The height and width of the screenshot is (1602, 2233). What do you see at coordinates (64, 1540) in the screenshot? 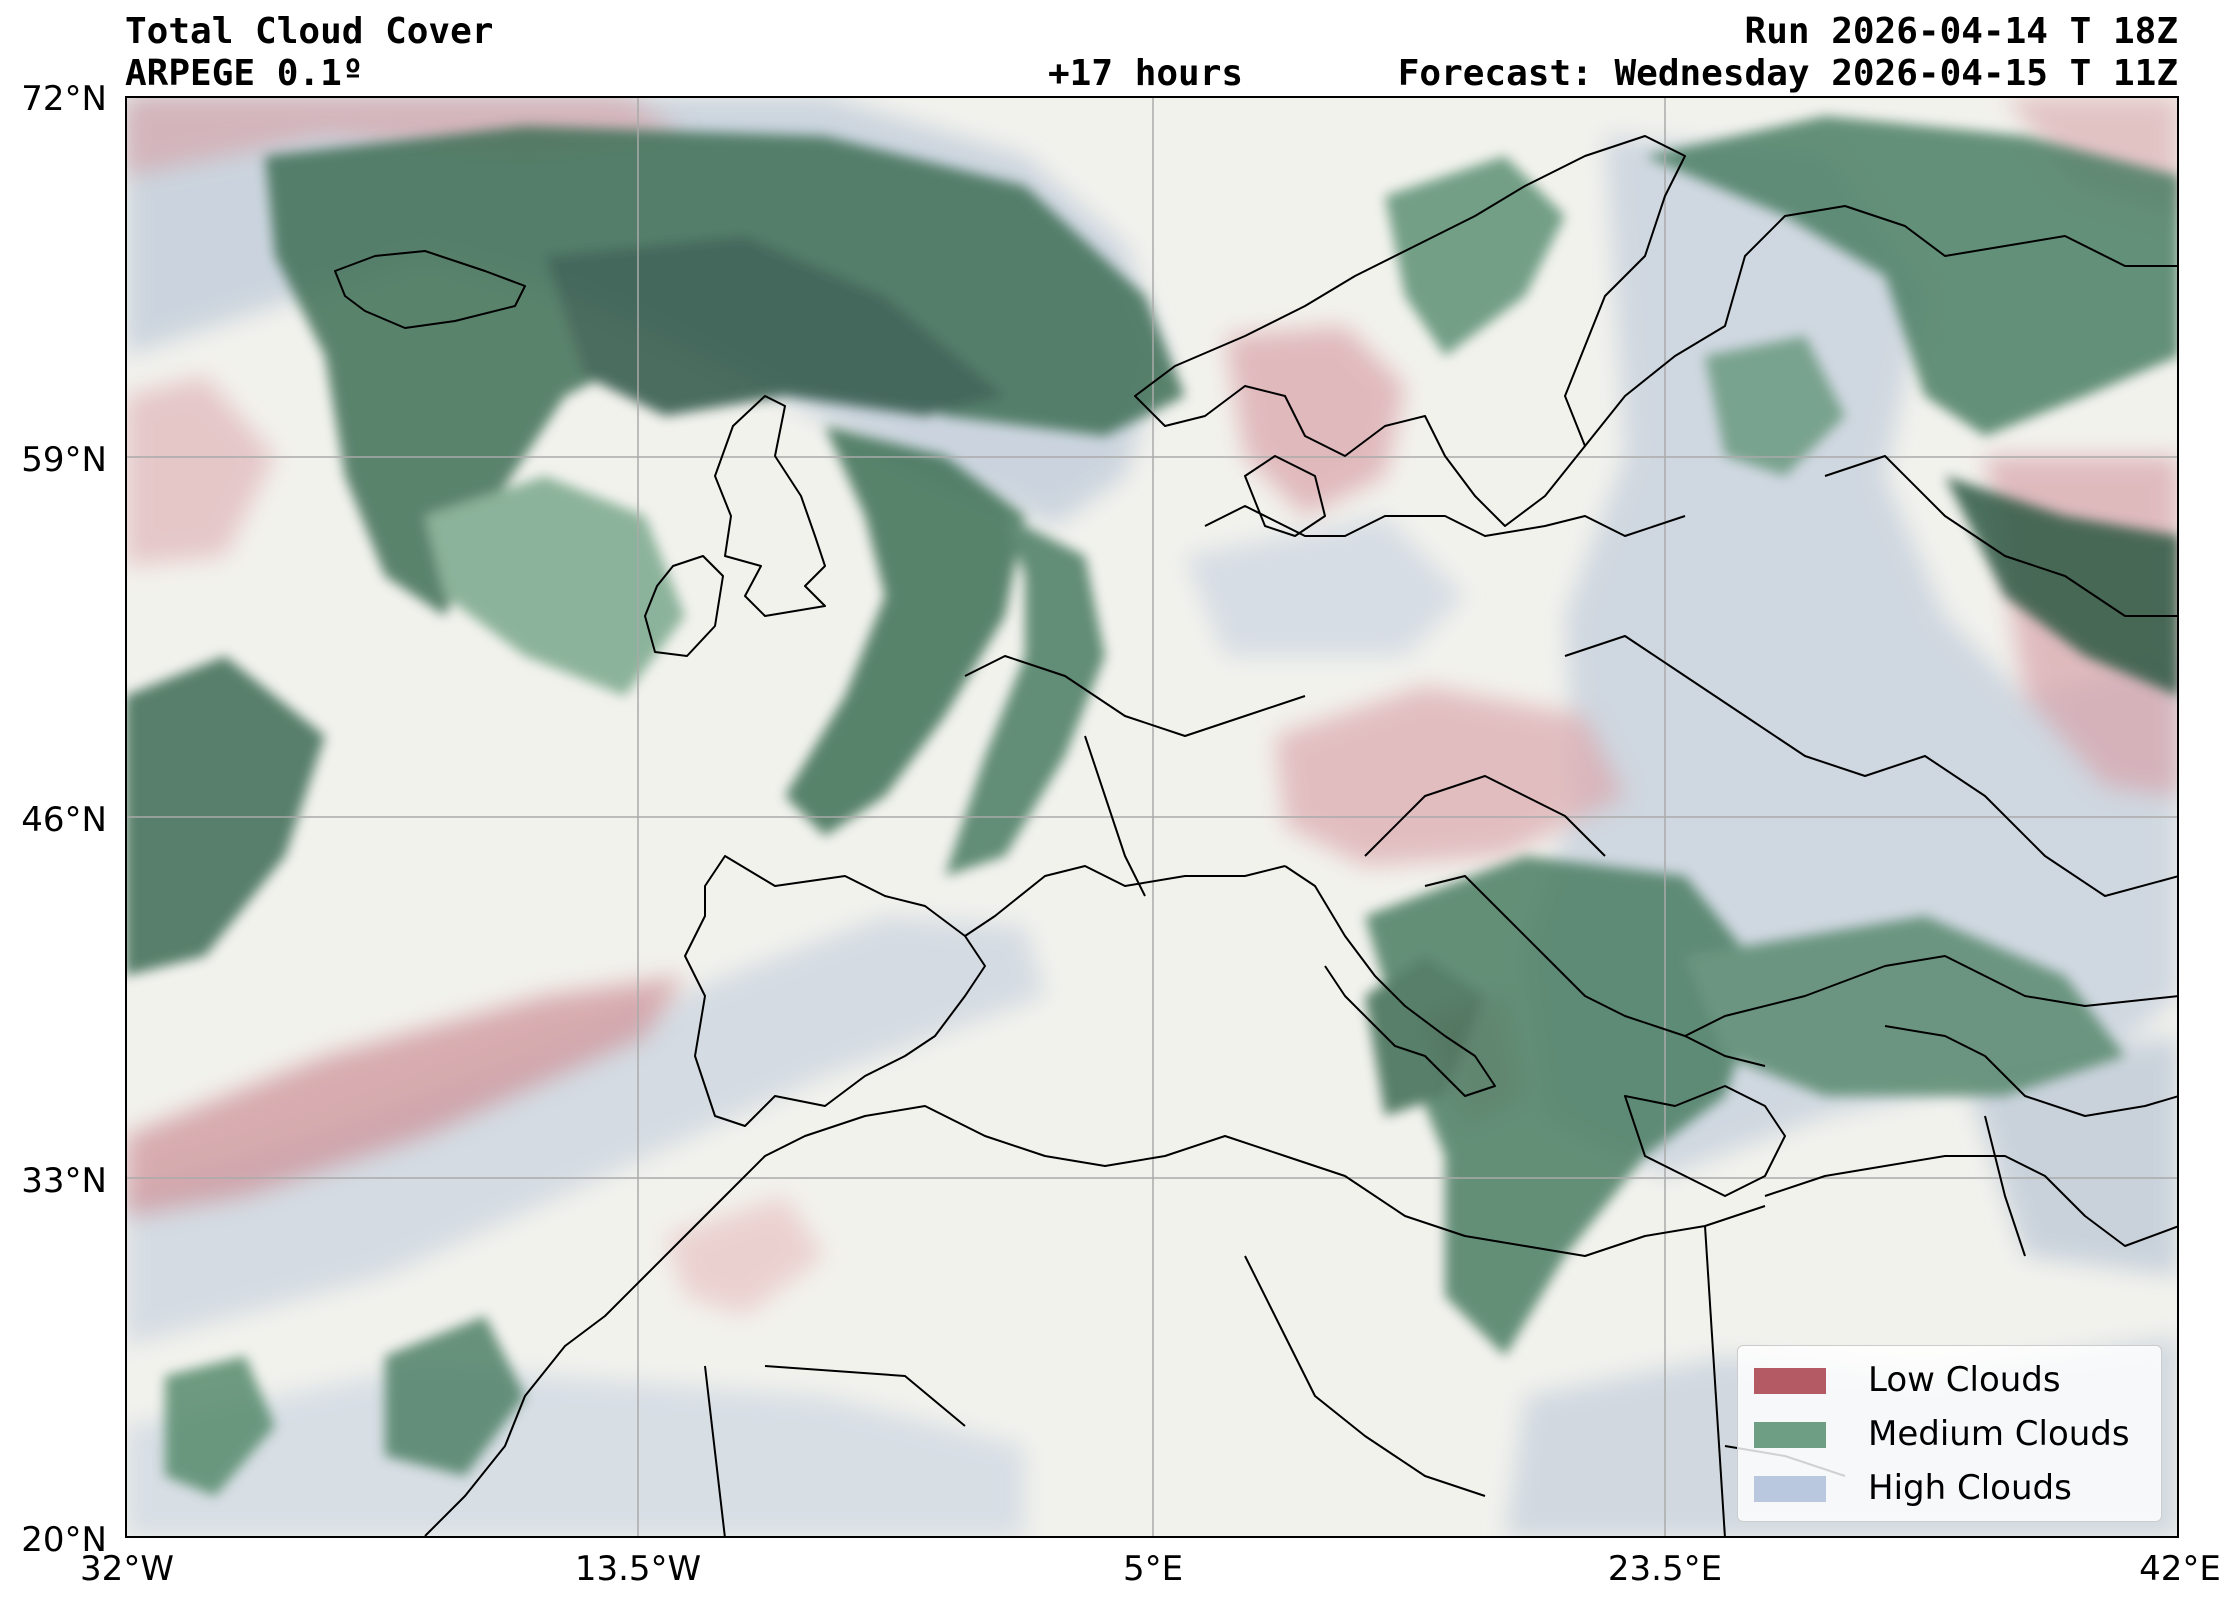
I see `lat-tick-label: 20°N` at bounding box center [64, 1540].